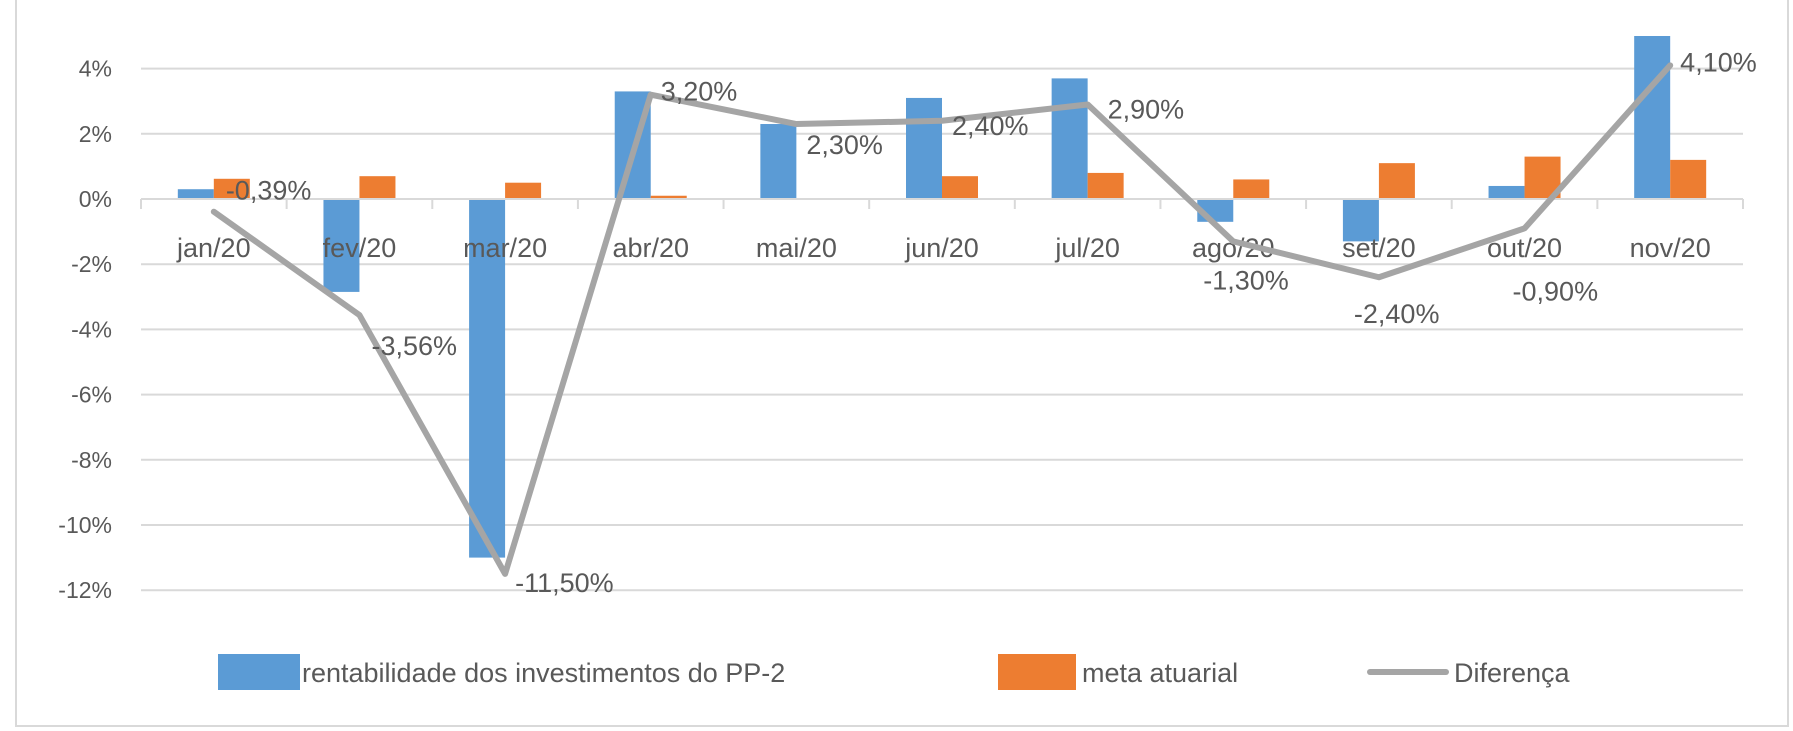  What do you see at coordinates (1670, 248) in the screenshot?
I see `x-tick-label: nov/20` at bounding box center [1670, 248].